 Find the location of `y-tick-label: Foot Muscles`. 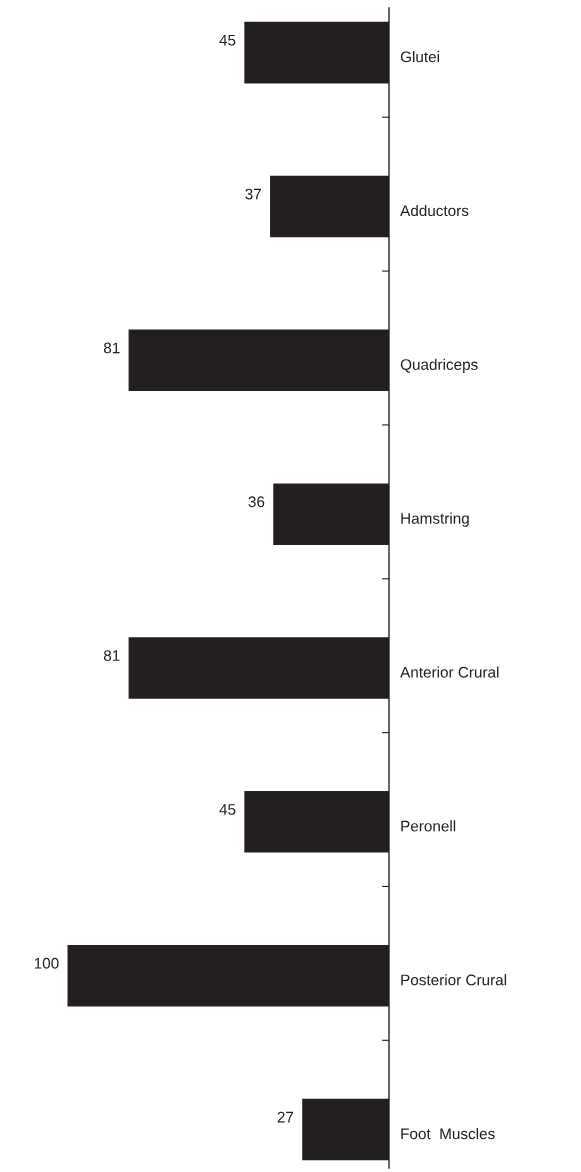

y-tick-label: Foot Muscles is located at coordinates (448, 1133).